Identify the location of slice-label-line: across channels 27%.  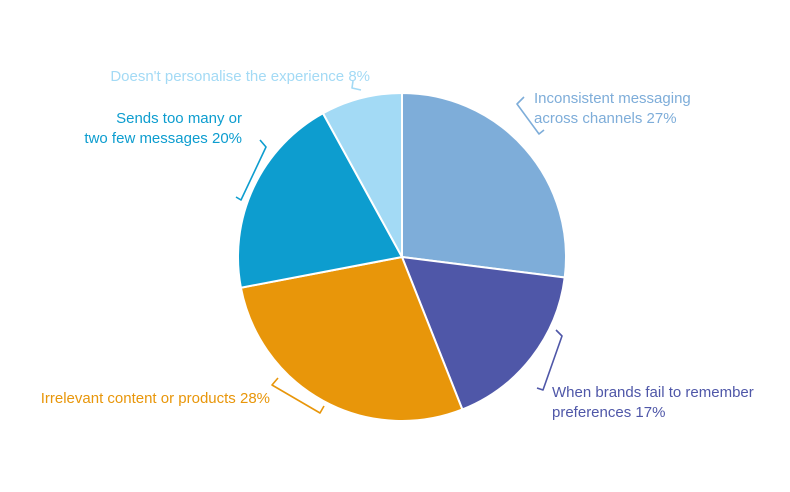
(605, 118).